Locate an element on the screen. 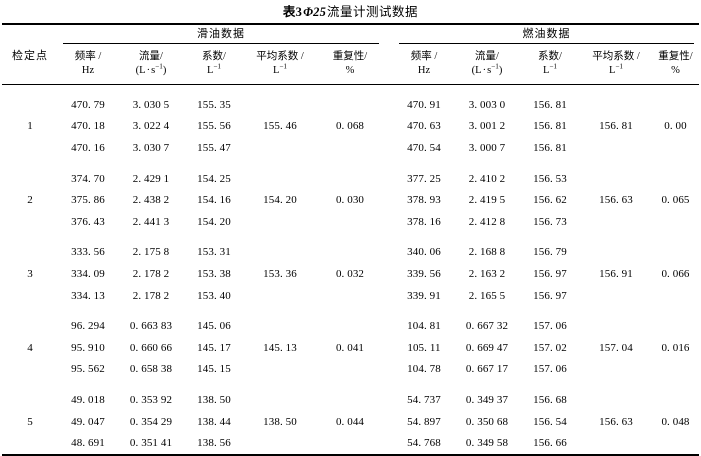 This screenshot has height=456, width=701. cell-oil-average: 154. 20 is located at coordinates (280, 200).